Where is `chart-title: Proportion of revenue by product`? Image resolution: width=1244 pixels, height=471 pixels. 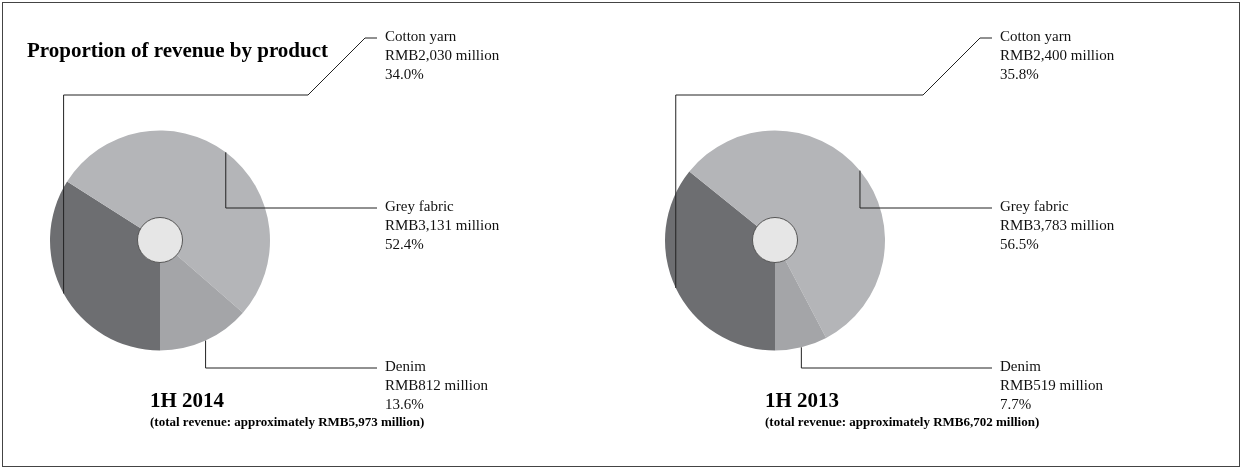 chart-title: Proportion of revenue by product is located at coordinates (178, 50).